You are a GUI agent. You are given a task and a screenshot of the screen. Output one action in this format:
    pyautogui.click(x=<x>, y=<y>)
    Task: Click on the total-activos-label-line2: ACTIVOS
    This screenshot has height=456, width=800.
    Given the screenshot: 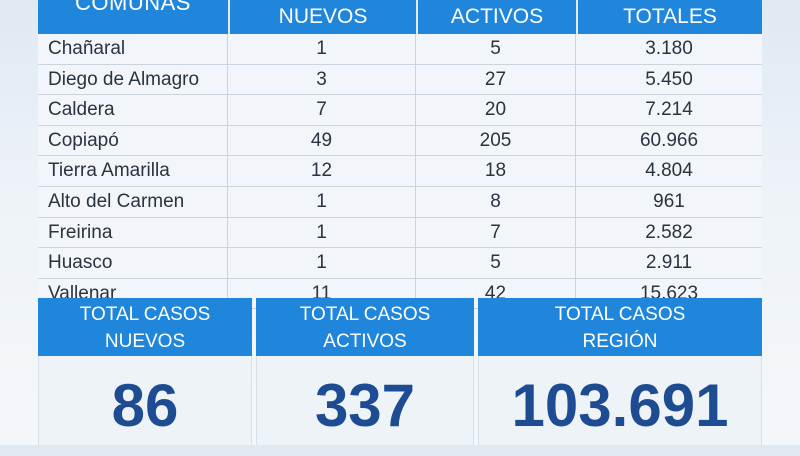 What is the action you would take?
    pyautogui.click(x=365, y=341)
    